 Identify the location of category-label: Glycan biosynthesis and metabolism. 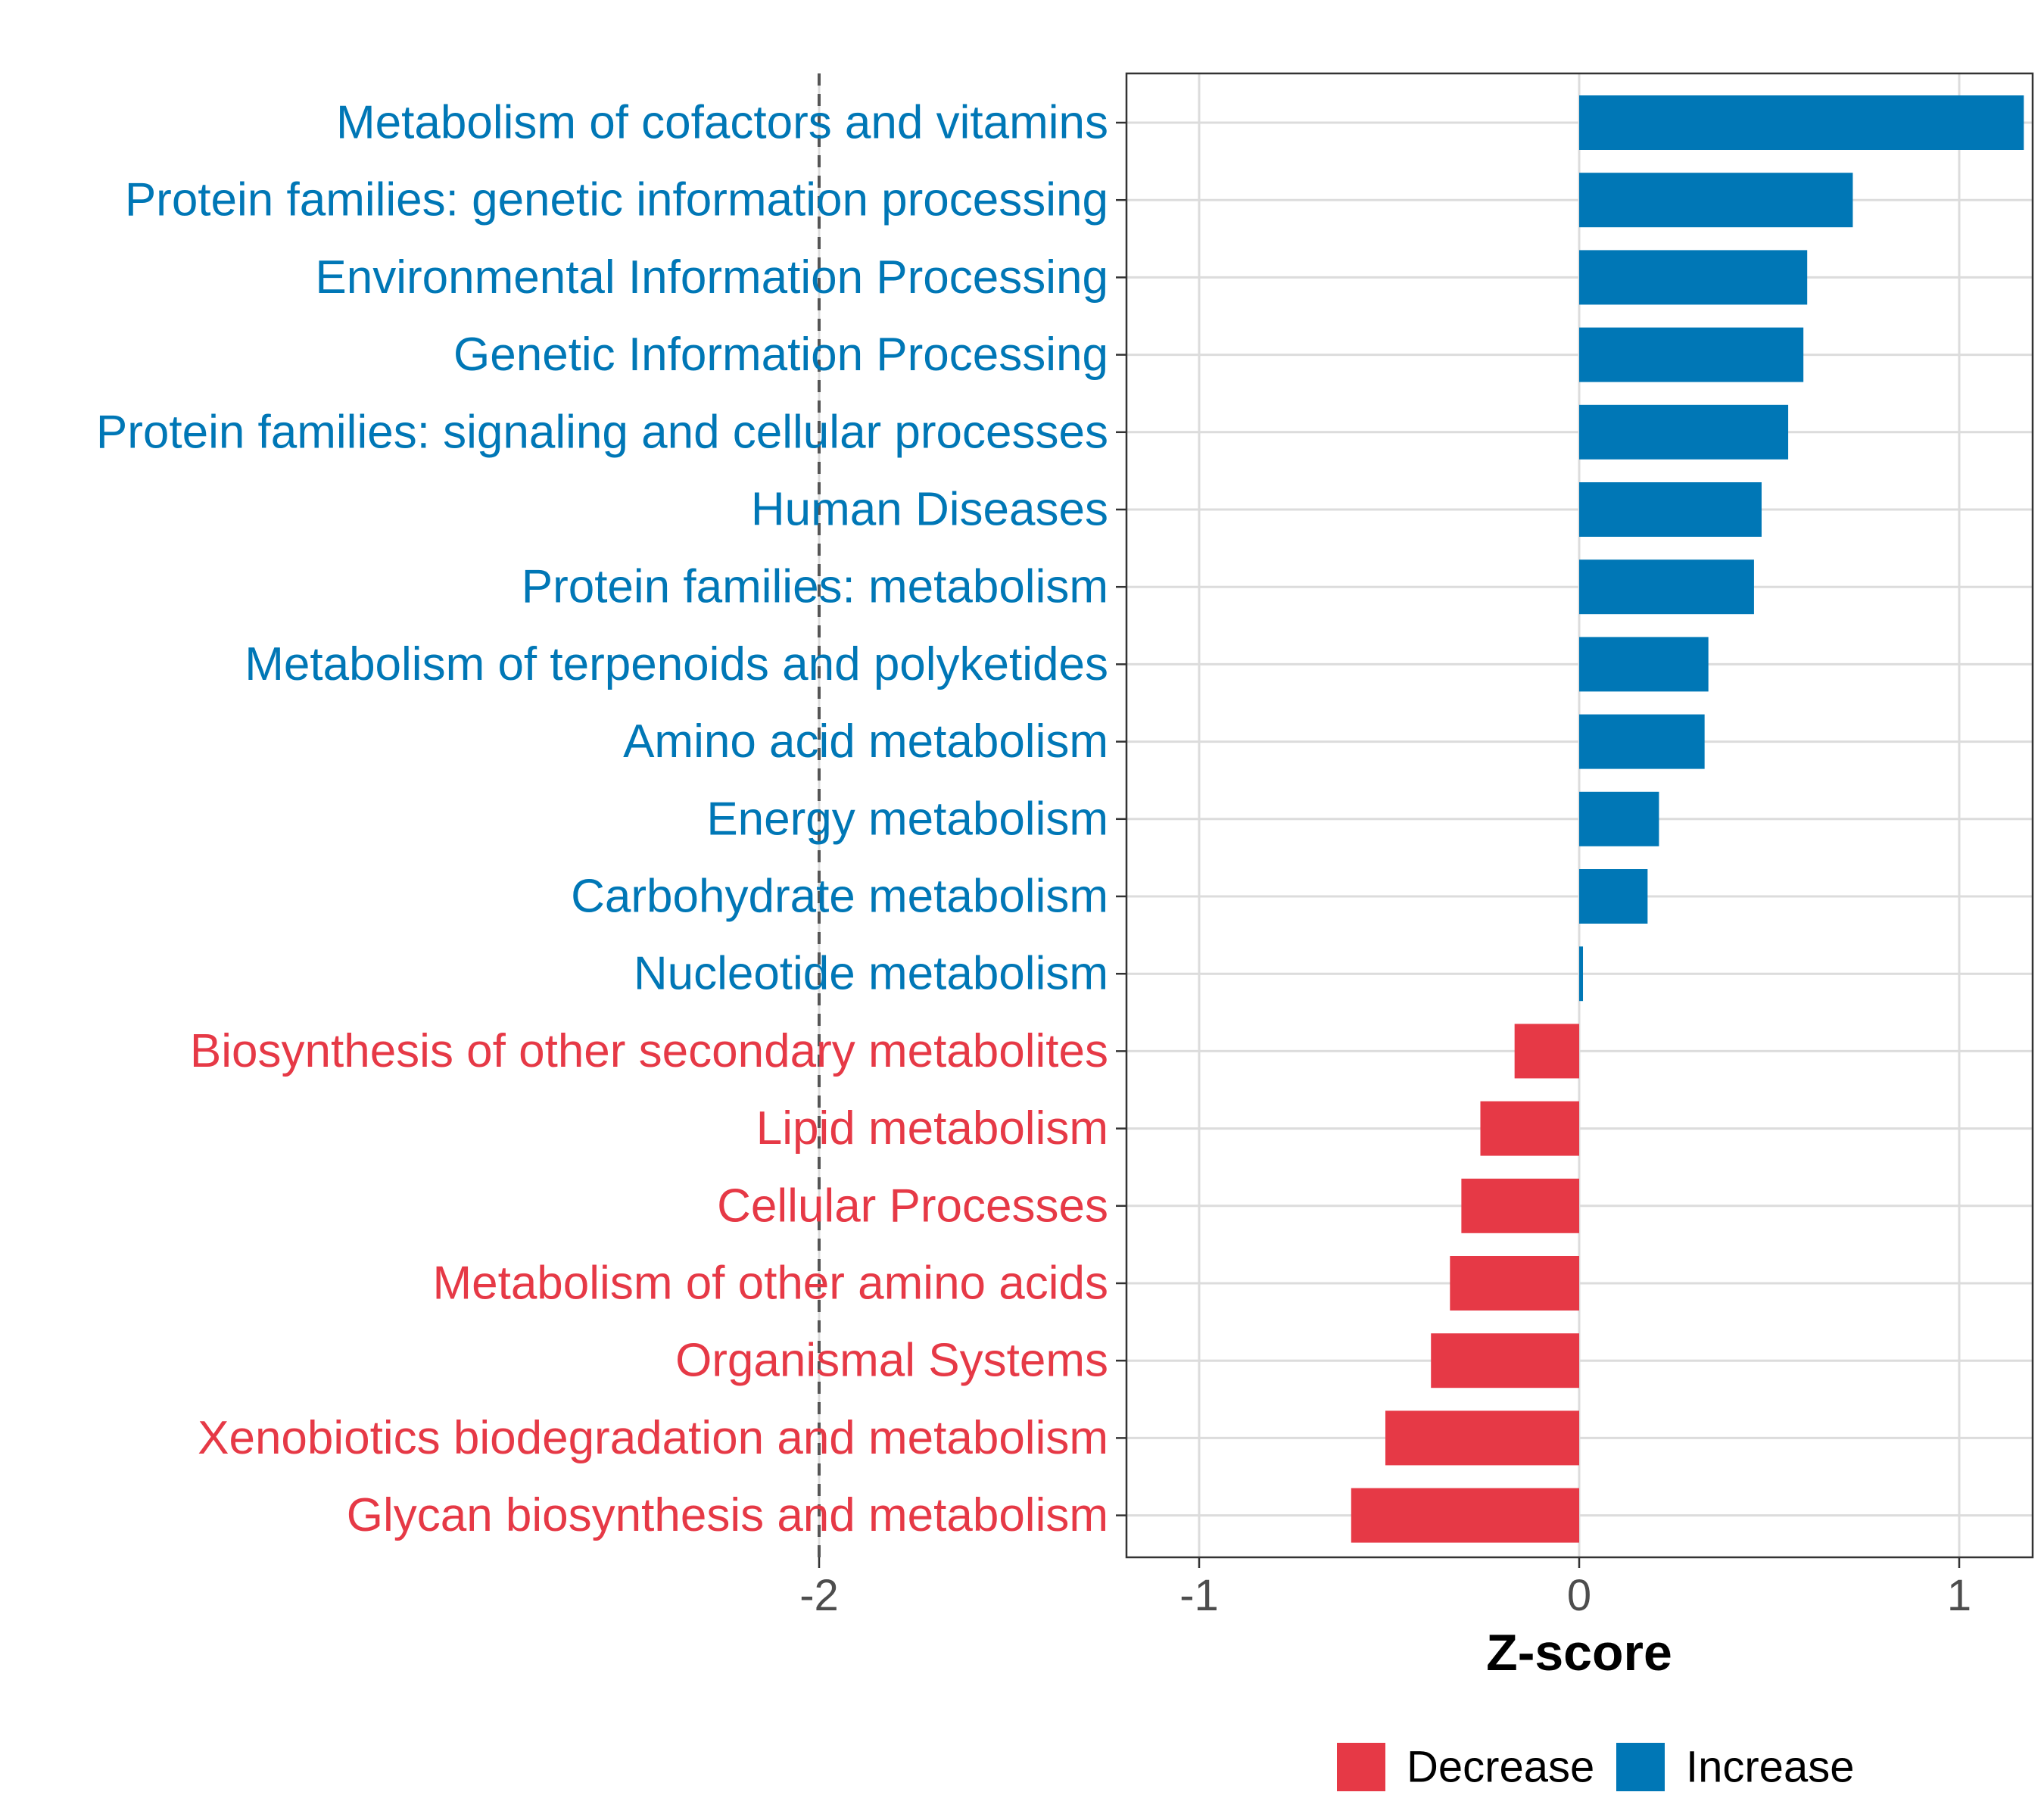
(727, 1515).